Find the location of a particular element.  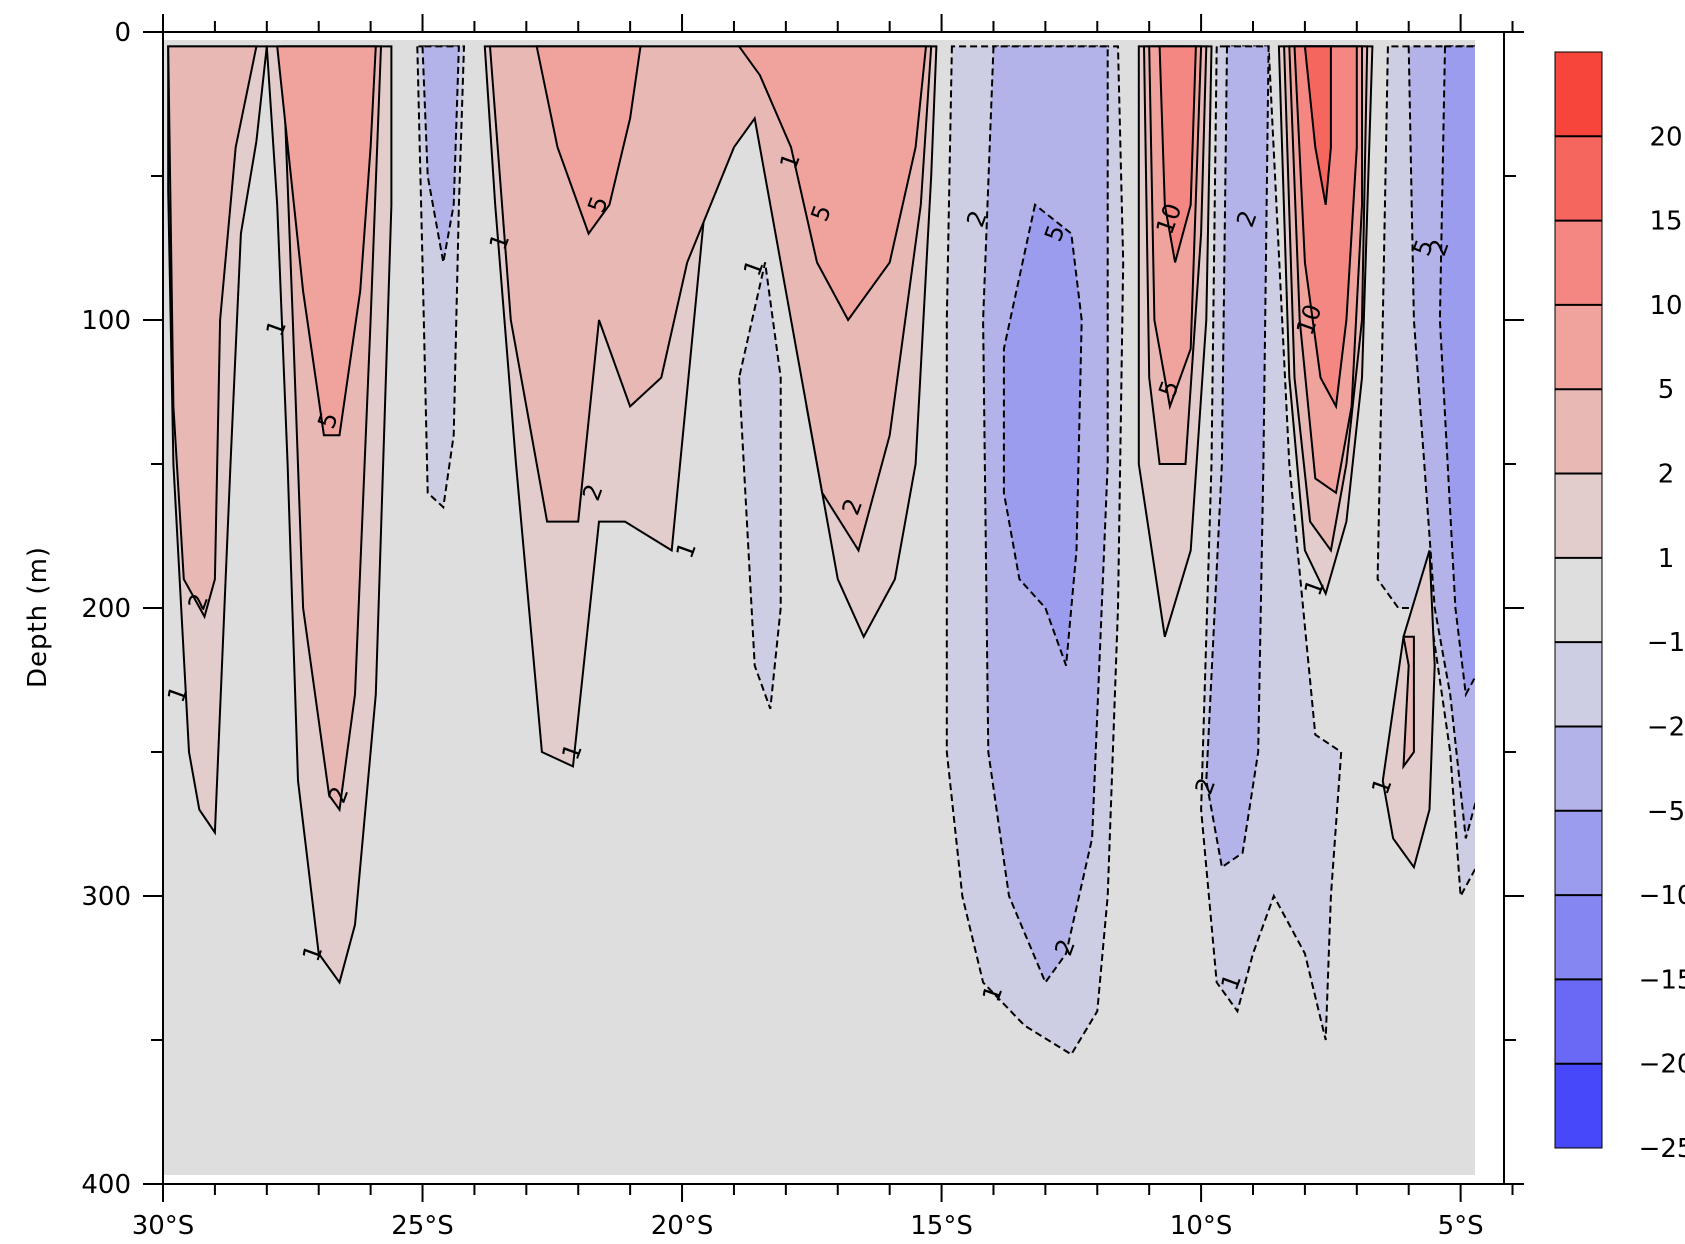

x-tick-label: 15°S is located at coordinates (941, 1226).